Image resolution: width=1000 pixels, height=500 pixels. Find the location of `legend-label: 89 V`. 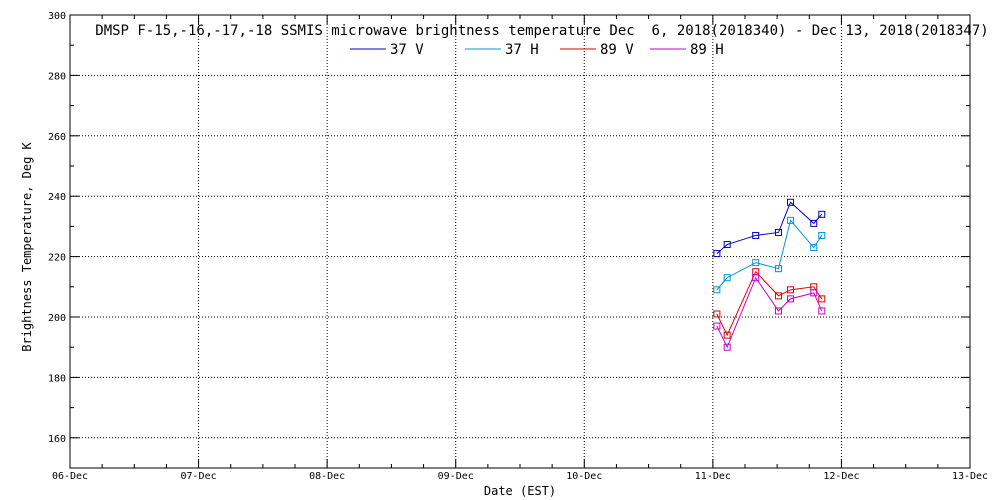

legend-label: 89 V is located at coordinates (617, 50).